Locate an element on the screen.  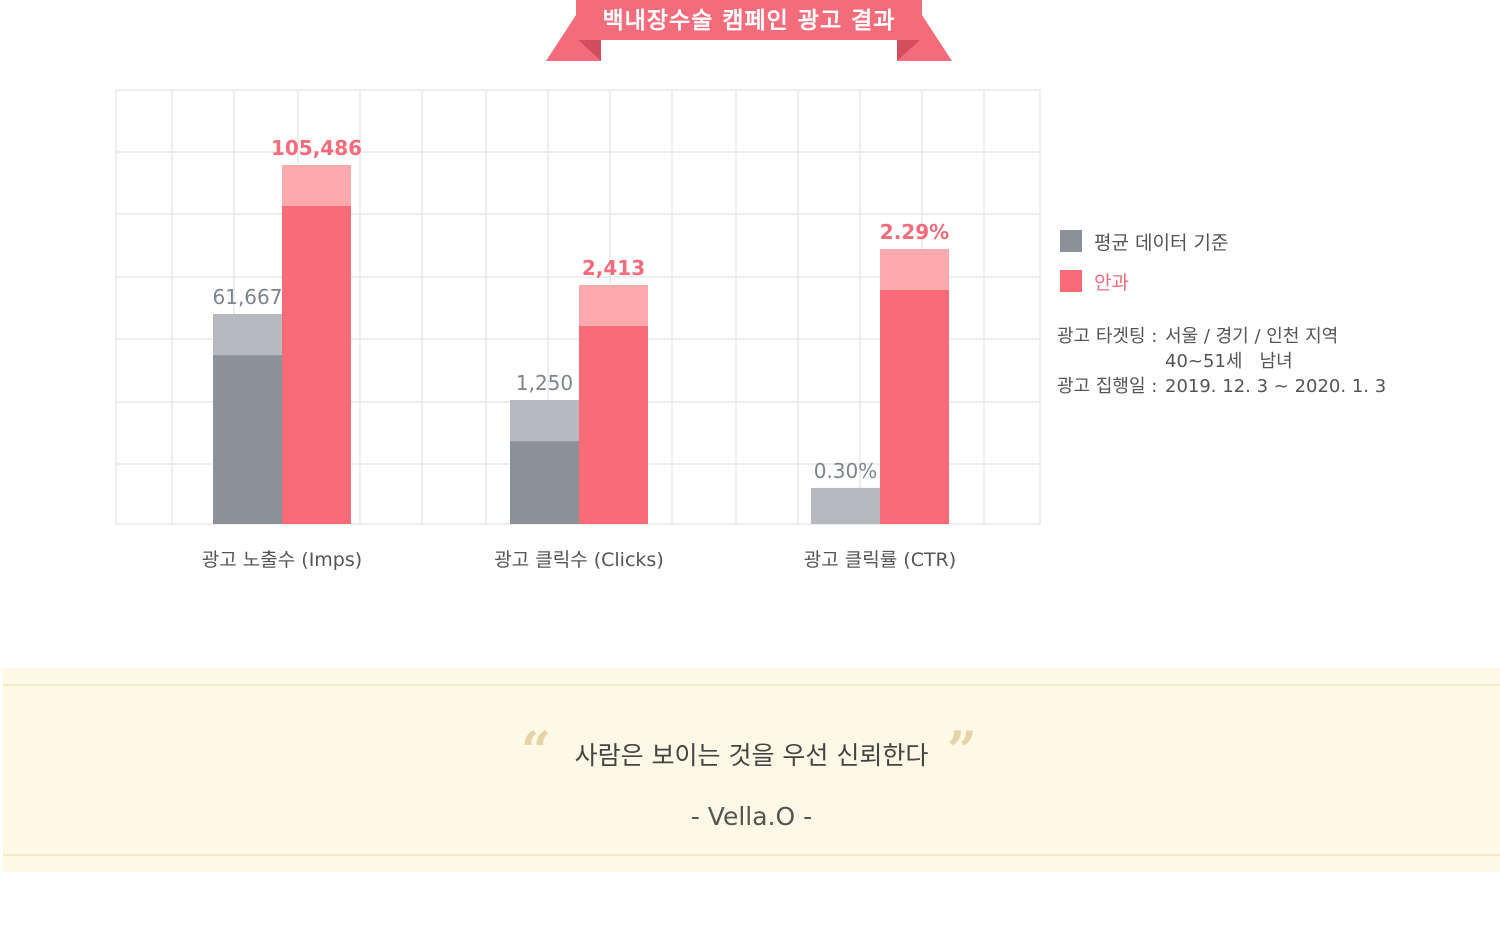
chart-legend: 평균 데이터 기준 안과 is located at coordinates (1144, 268).